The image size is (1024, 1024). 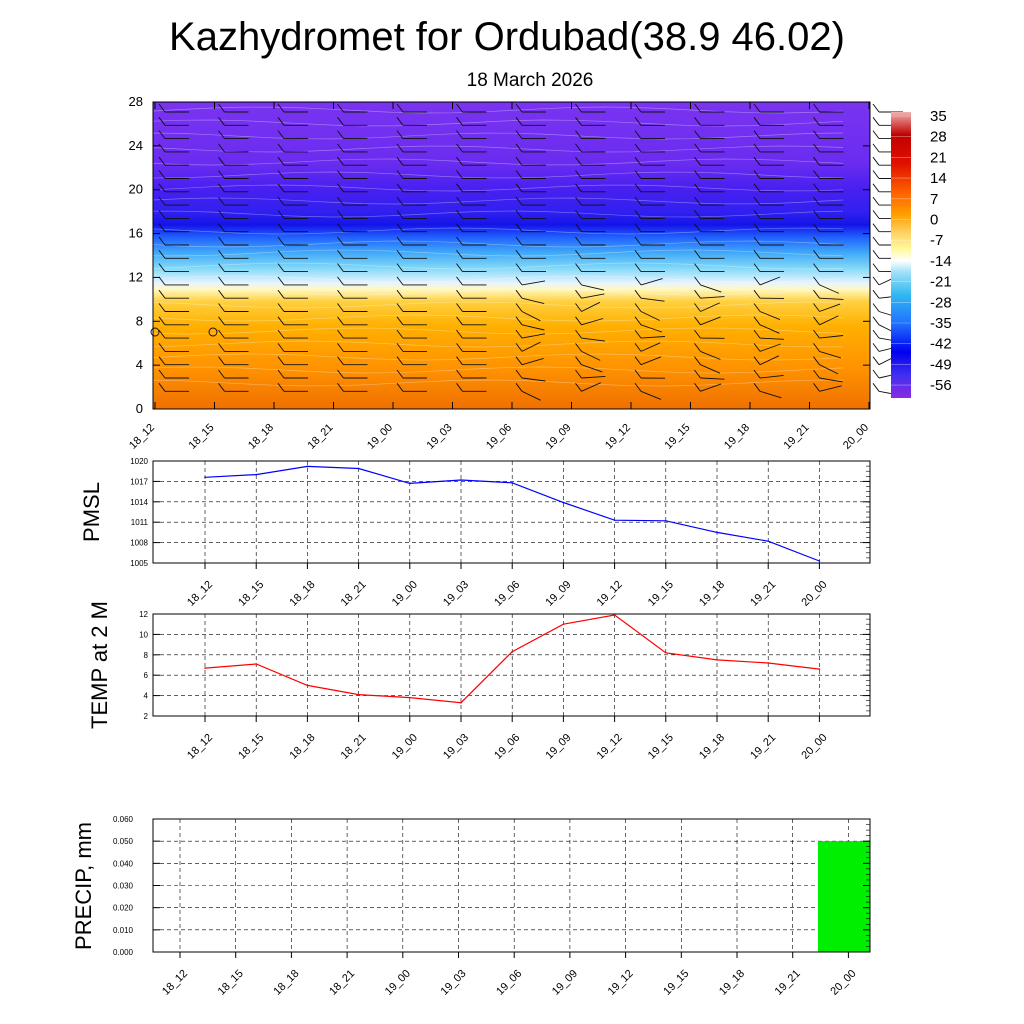 What do you see at coordinates (618, 437) in the screenshot?
I see `heatmap-x-tick-label: 19_12` at bounding box center [618, 437].